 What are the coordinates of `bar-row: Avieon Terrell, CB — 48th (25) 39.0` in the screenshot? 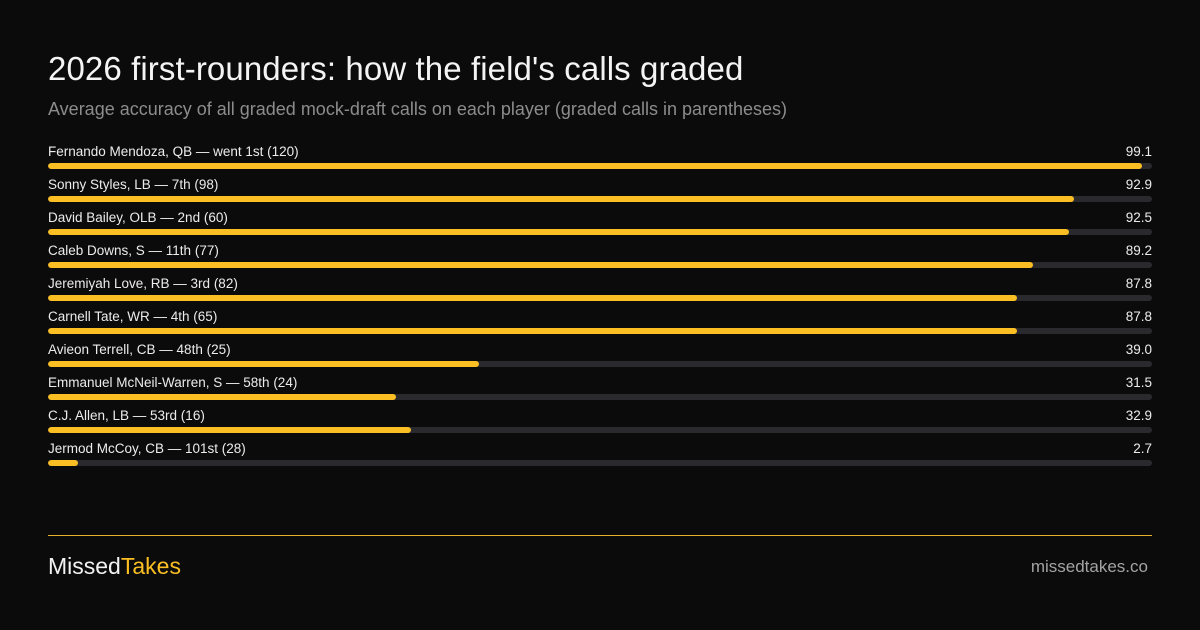 It's located at (600, 357).